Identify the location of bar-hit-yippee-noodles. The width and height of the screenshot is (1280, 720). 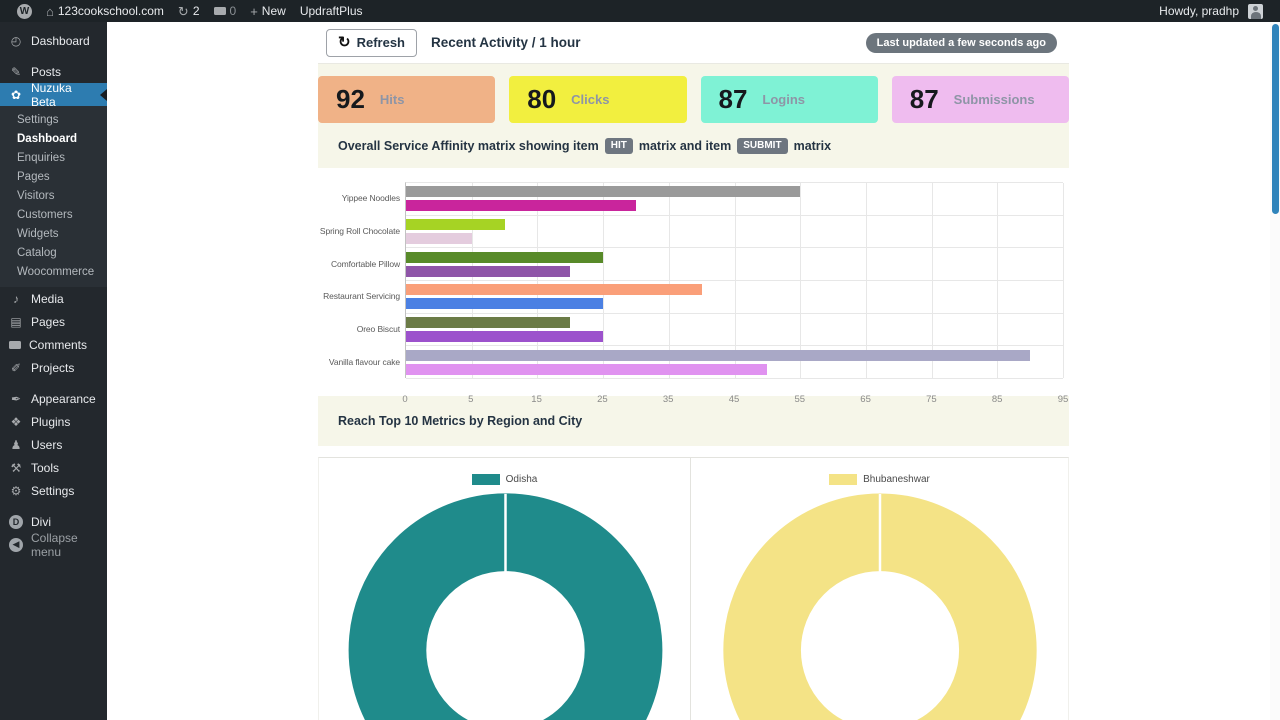
(603, 192).